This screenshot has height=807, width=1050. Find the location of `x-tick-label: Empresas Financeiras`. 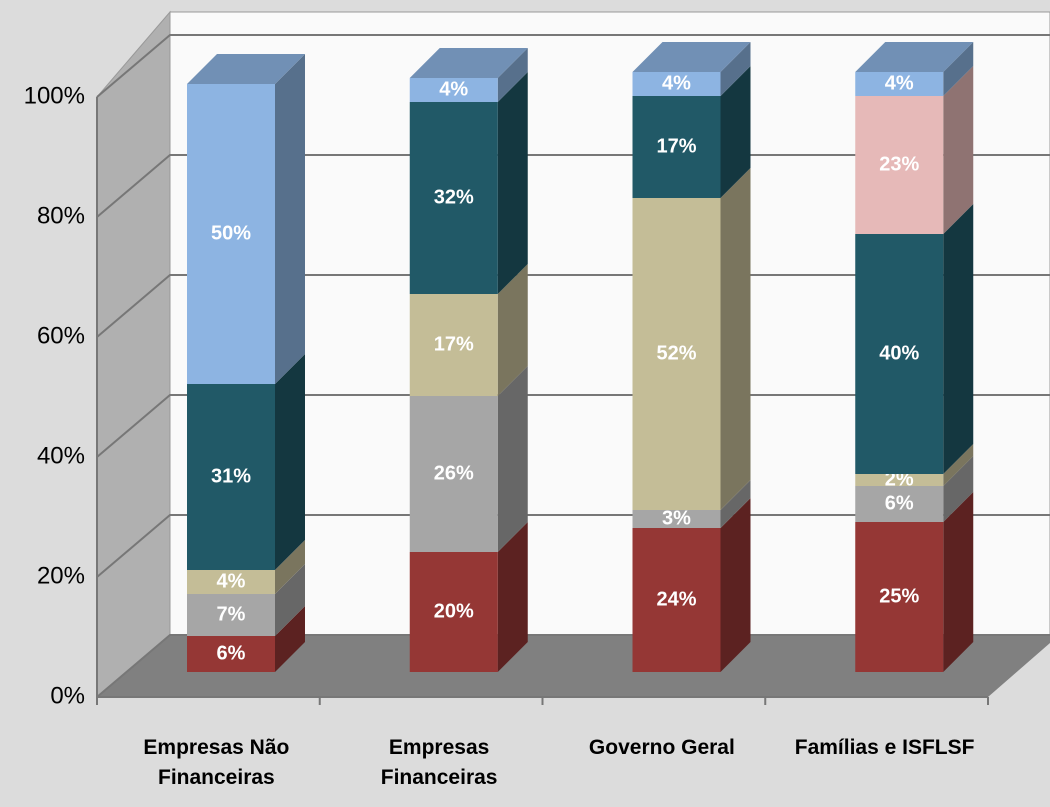

x-tick-label: Empresas Financeiras is located at coordinates (439, 762).